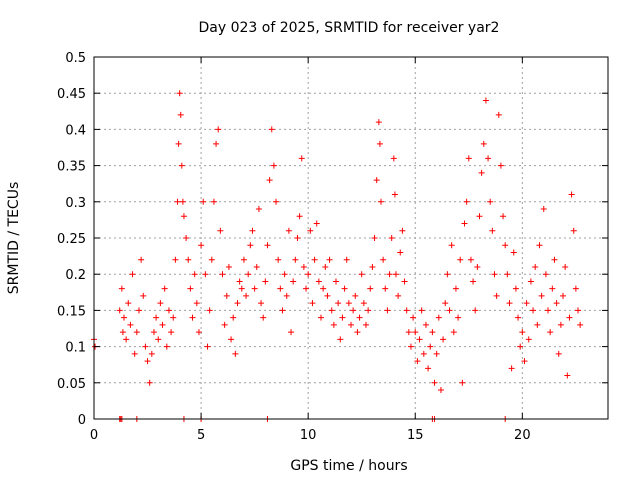  What do you see at coordinates (415, 435) in the screenshot?
I see `x-tick-label: 15` at bounding box center [415, 435].